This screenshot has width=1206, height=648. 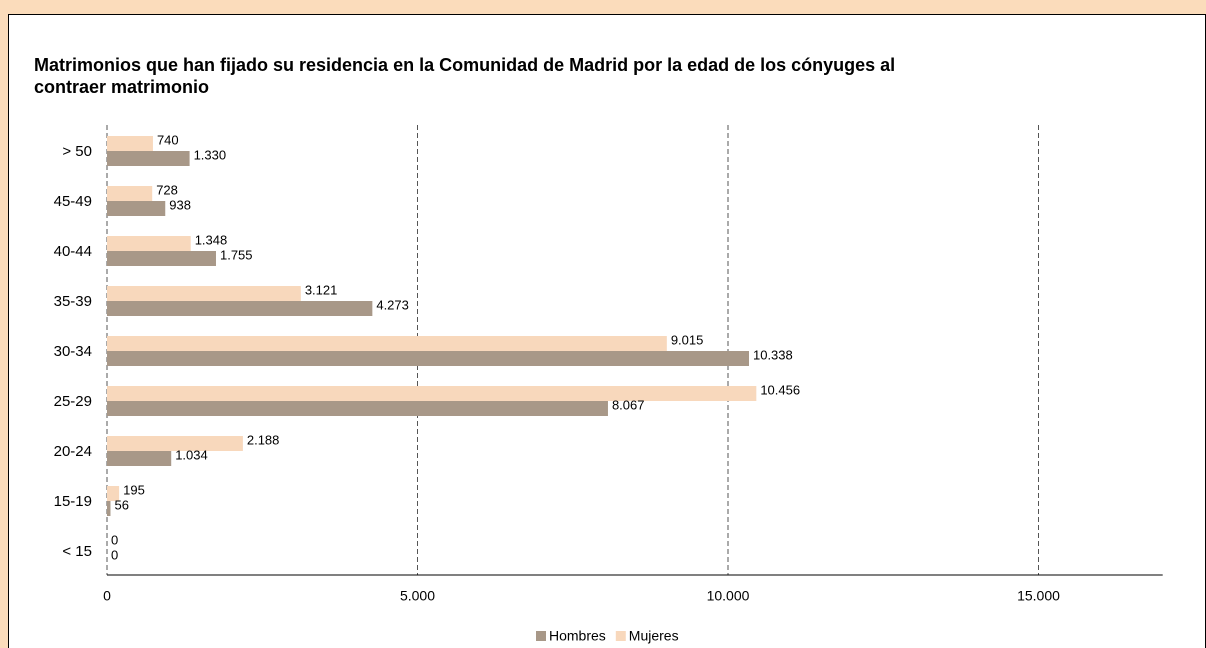 I want to click on value-label: 1.755, so click(x=236, y=254).